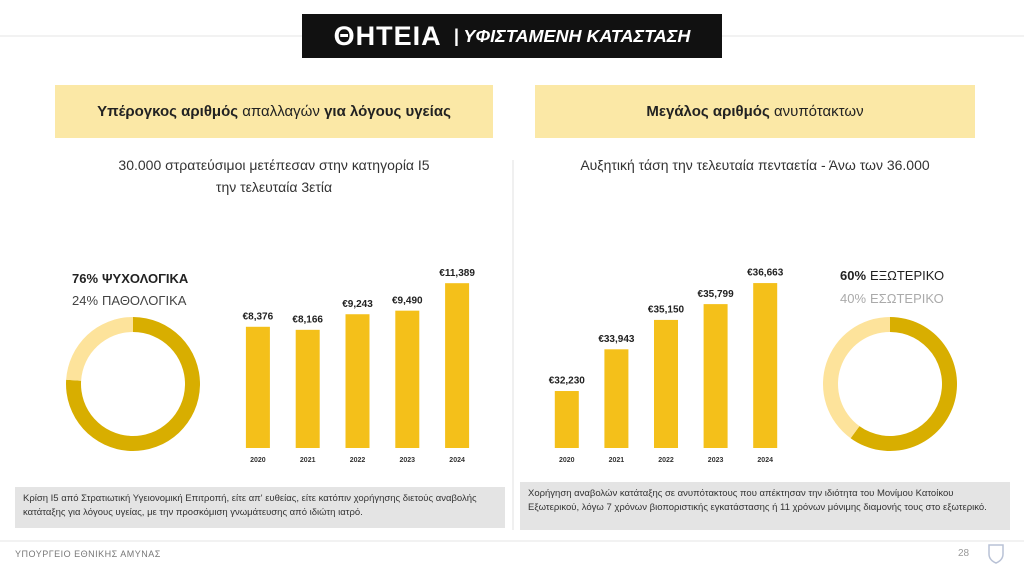 The height and width of the screenshot is (575, 1024). What do you see at coordinates (85, 300) in the screenshot?
I see `legend-value: 24%` at bounding box center [85, 300].